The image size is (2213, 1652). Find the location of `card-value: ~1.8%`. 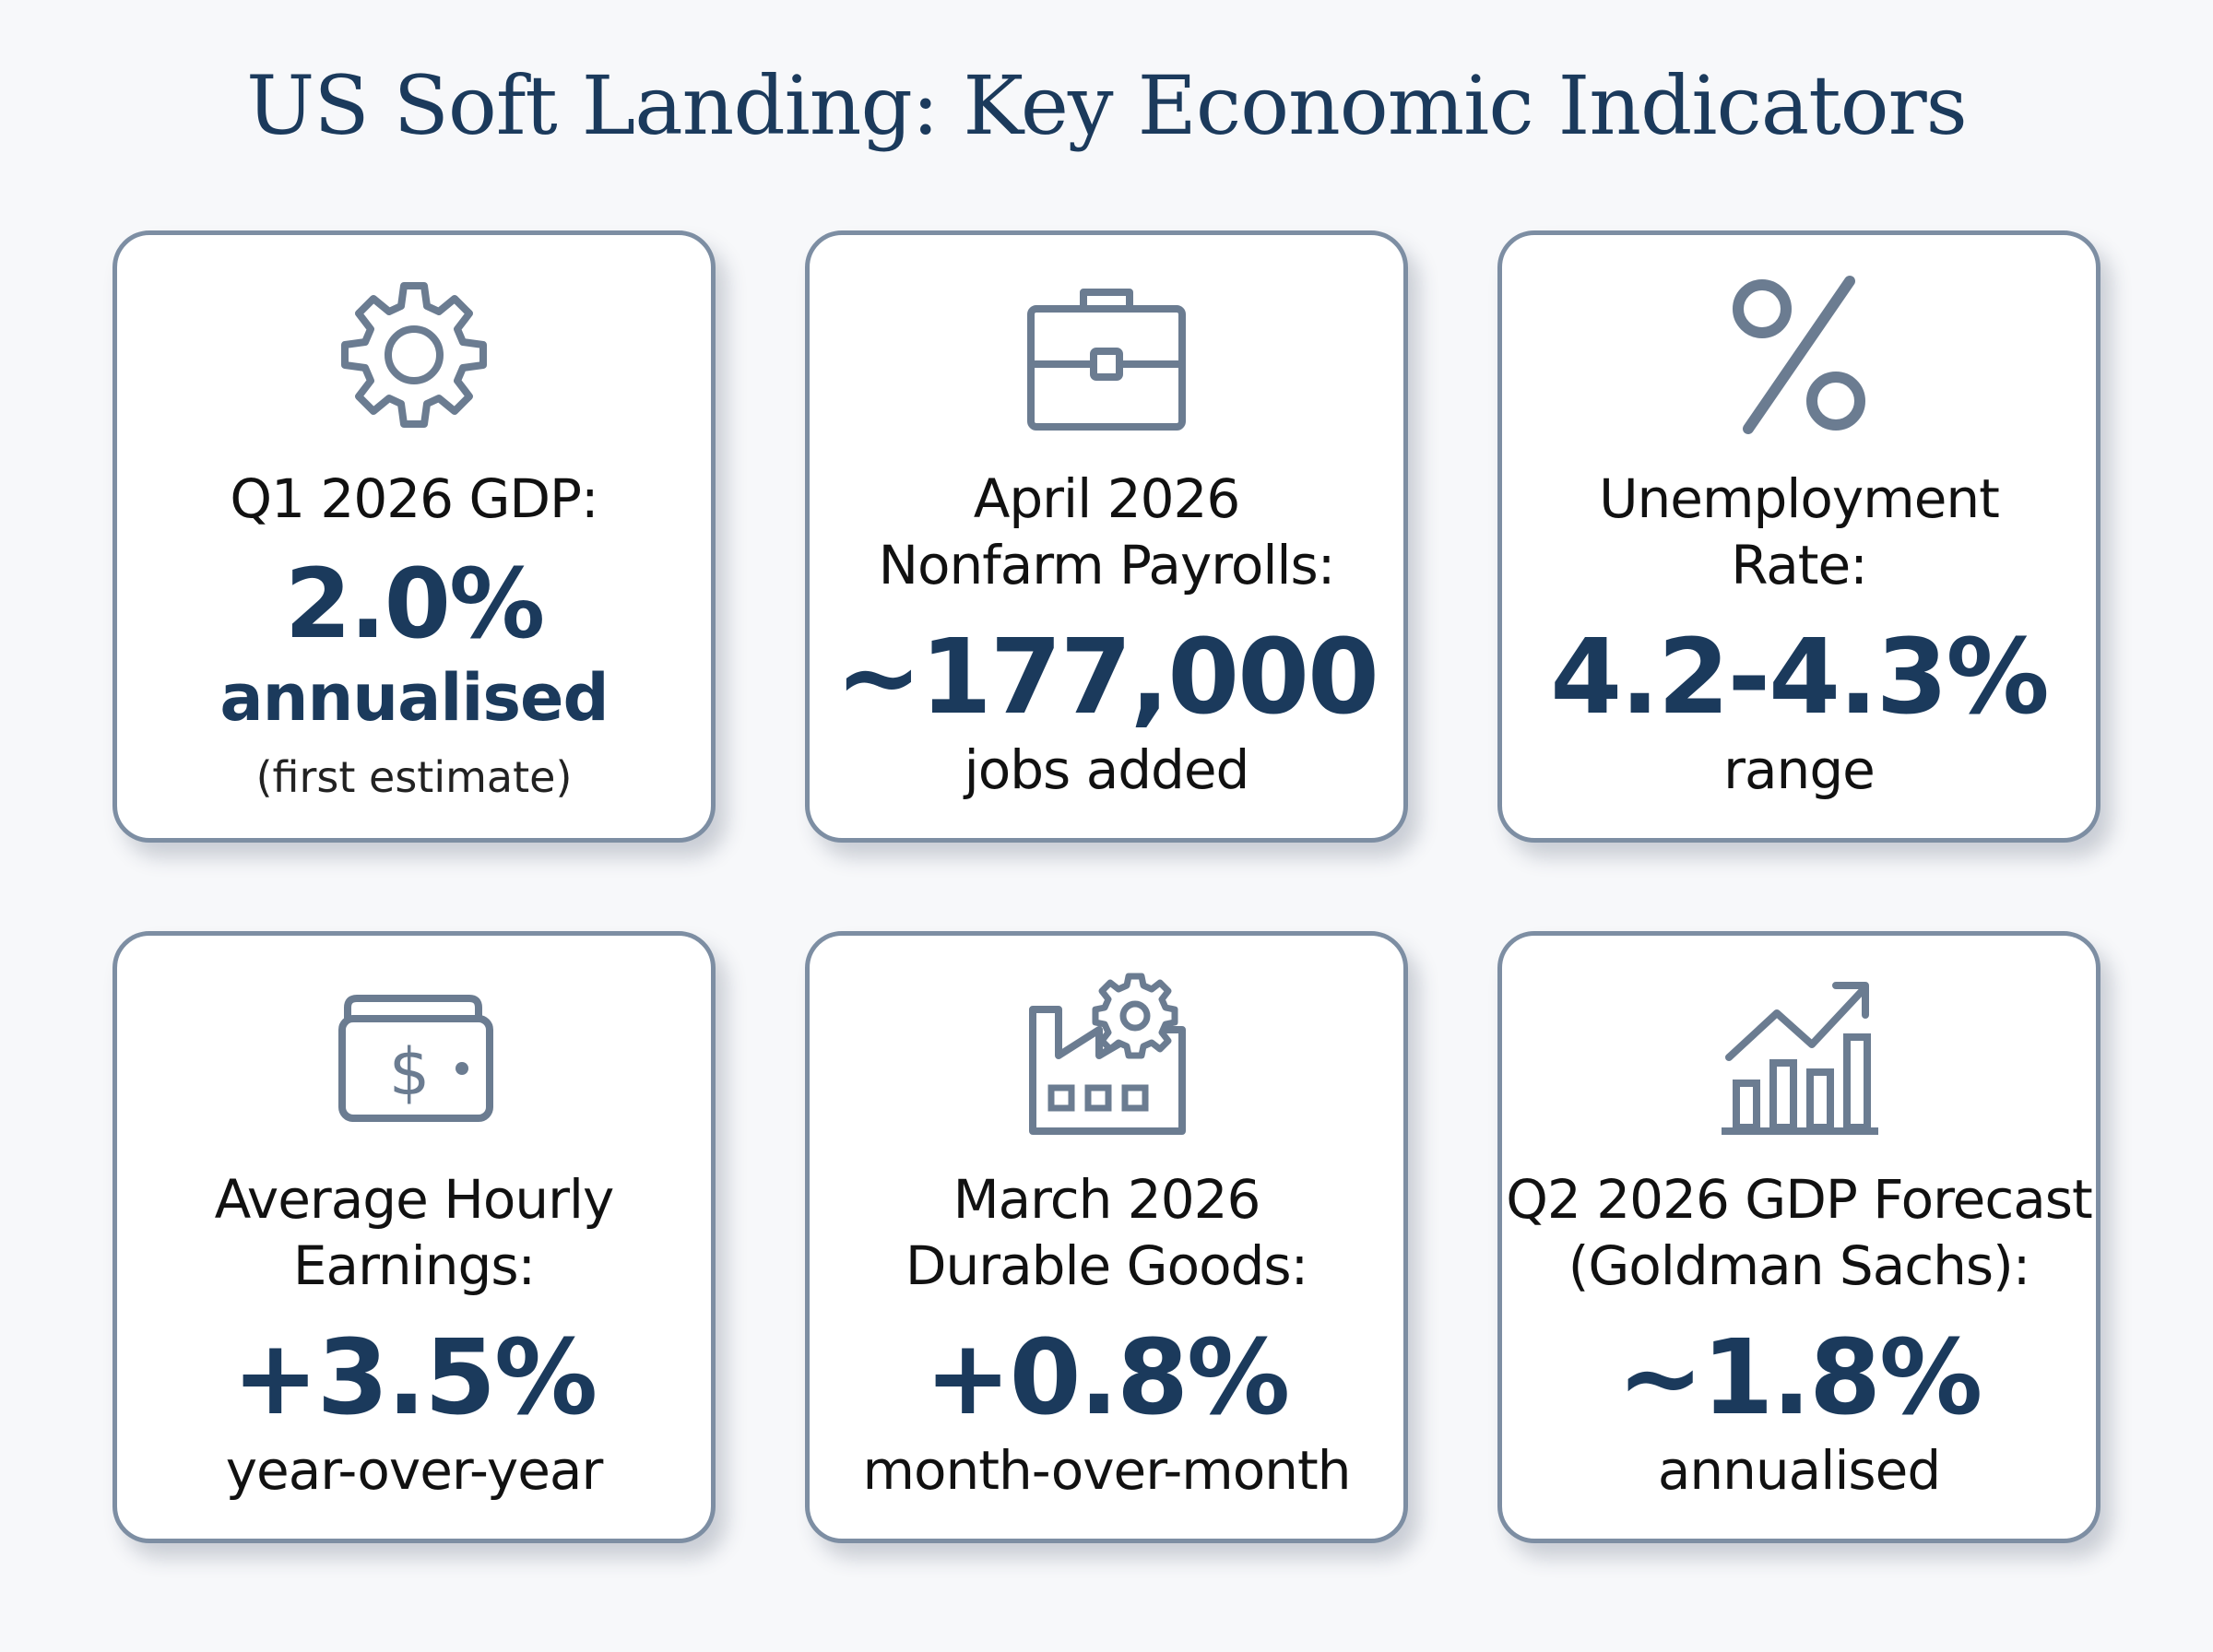

card-value: ~1.8% is located at coordinates (1799, 1378).